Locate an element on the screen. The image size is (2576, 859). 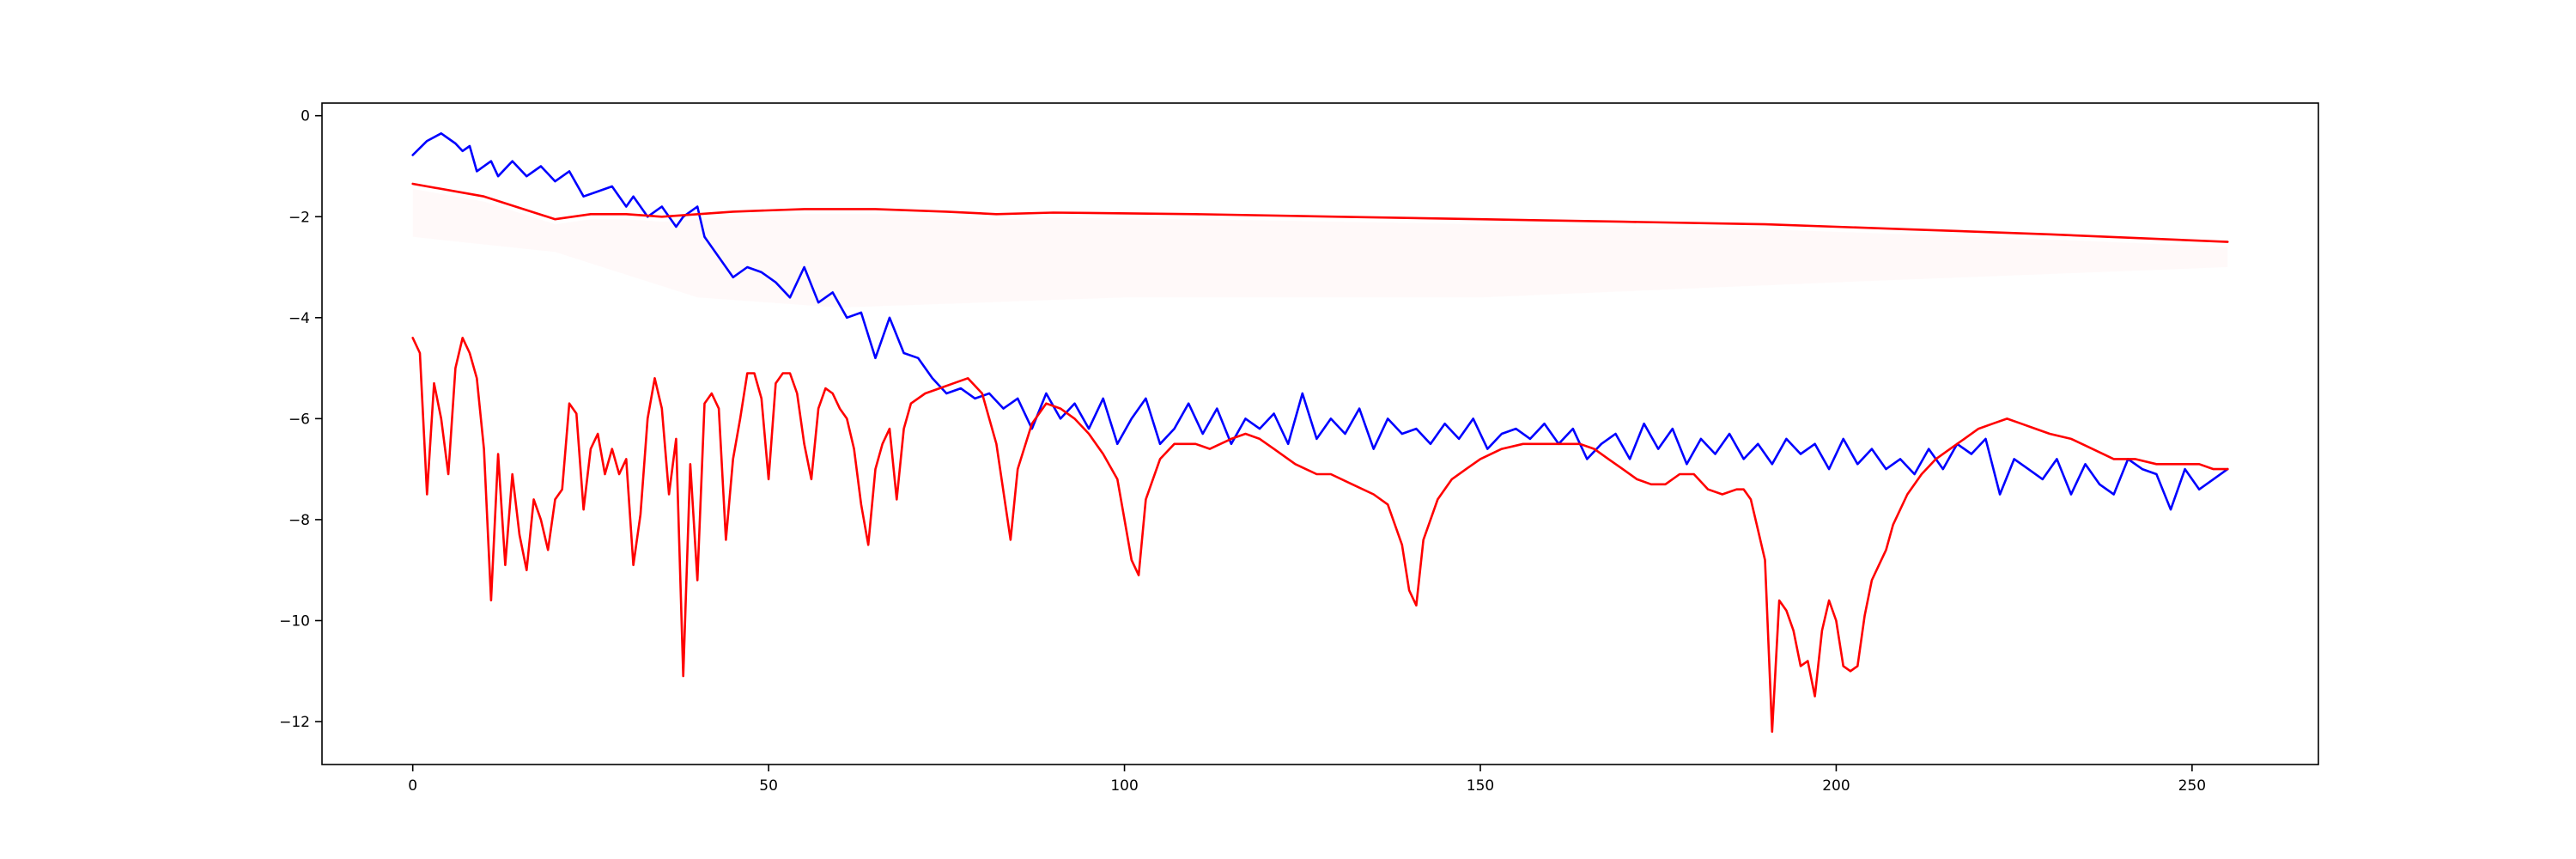
x-tick-label: 250 is located at coordinates (2192, 786).